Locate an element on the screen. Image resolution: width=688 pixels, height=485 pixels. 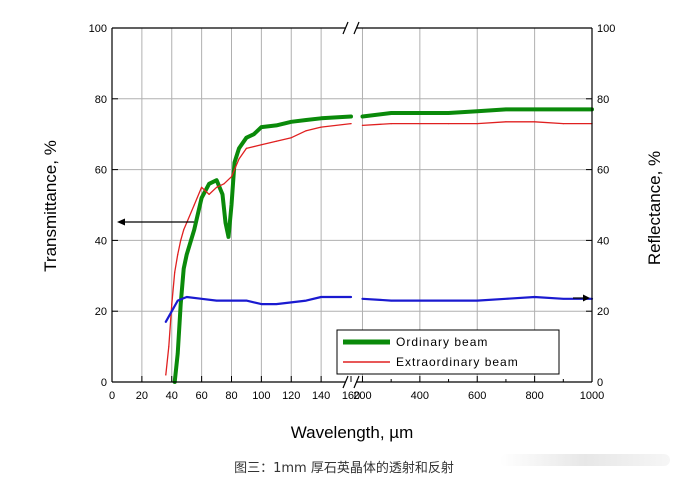
tick-label-x: 1000 is located at coordinates (592, 396).